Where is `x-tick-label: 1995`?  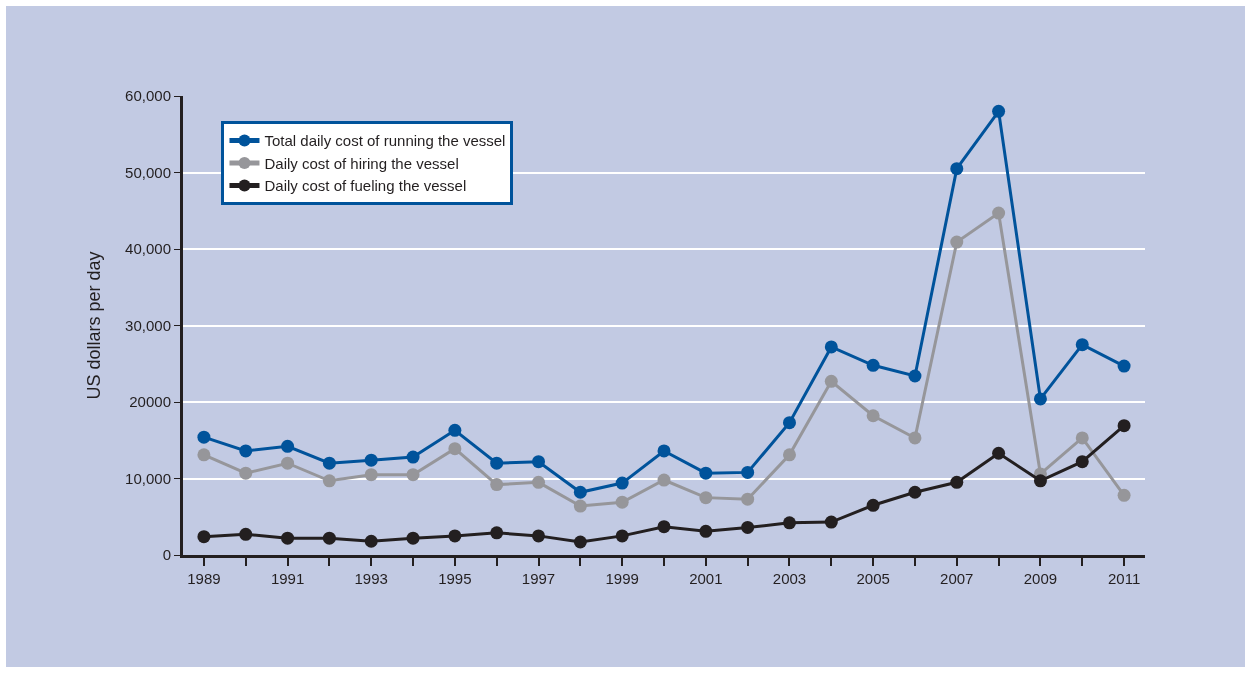
x-tick-label: 1995 is located at coordinates (455, 578).